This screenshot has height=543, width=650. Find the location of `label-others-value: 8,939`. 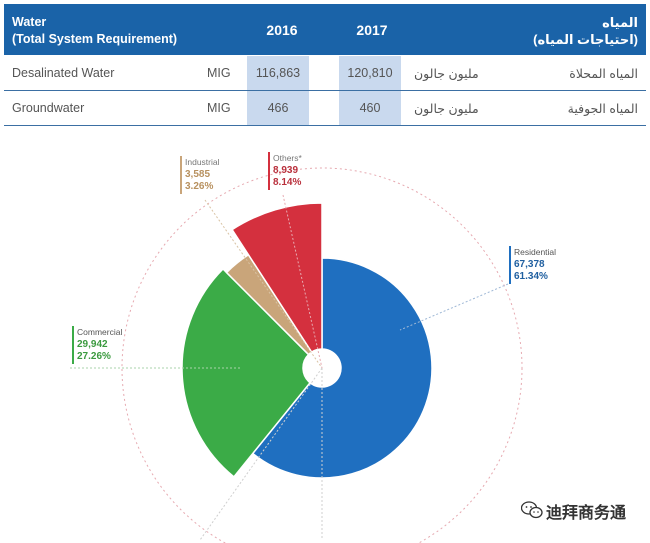

label-others-value: 8,939 is located at coordinates (286, 170).